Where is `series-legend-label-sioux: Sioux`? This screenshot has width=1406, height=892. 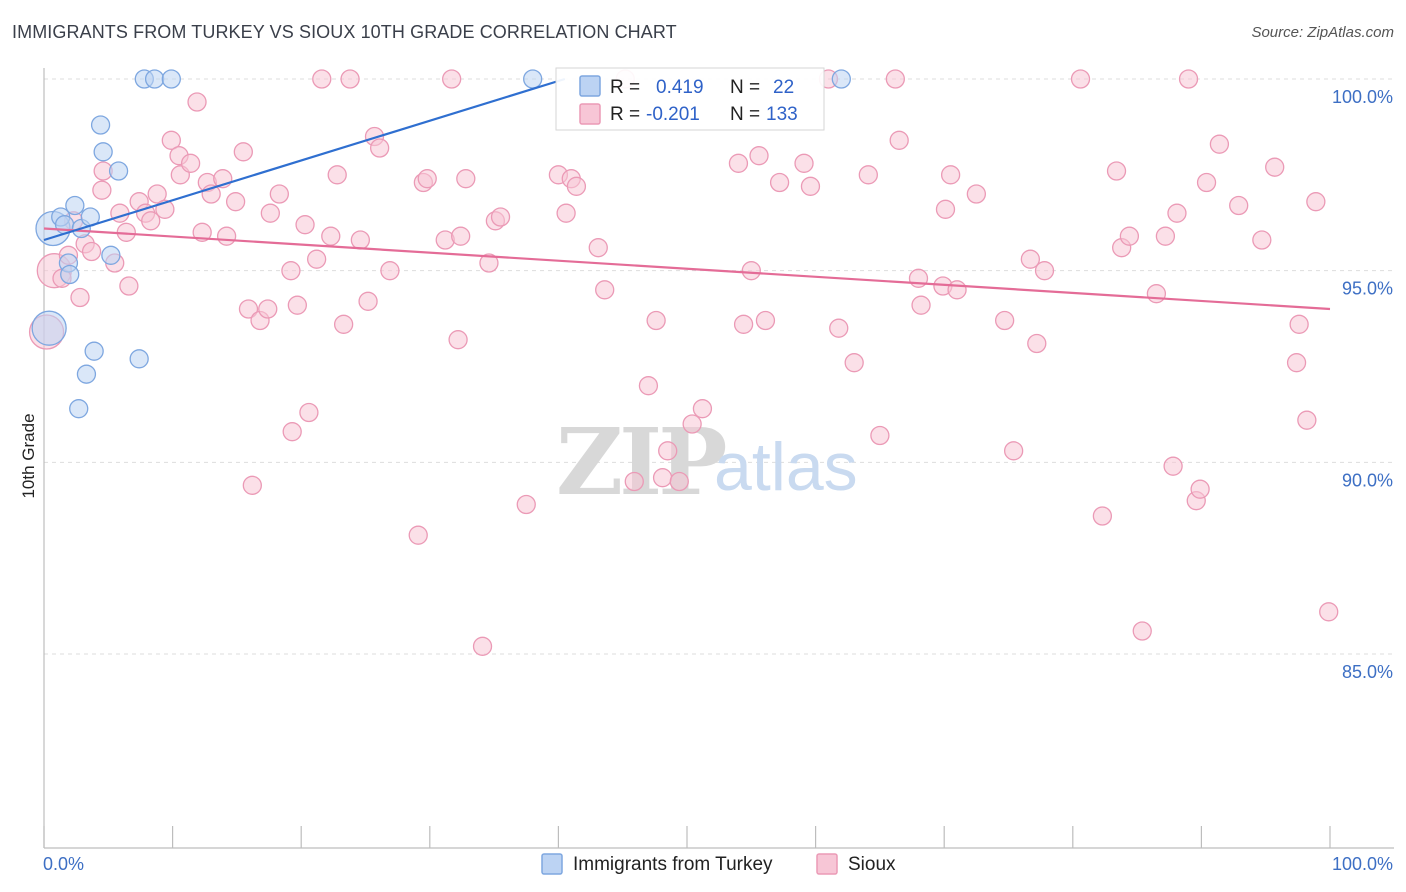
series-legend-label-sioux: Sioux is located at coordinates (872, 864).